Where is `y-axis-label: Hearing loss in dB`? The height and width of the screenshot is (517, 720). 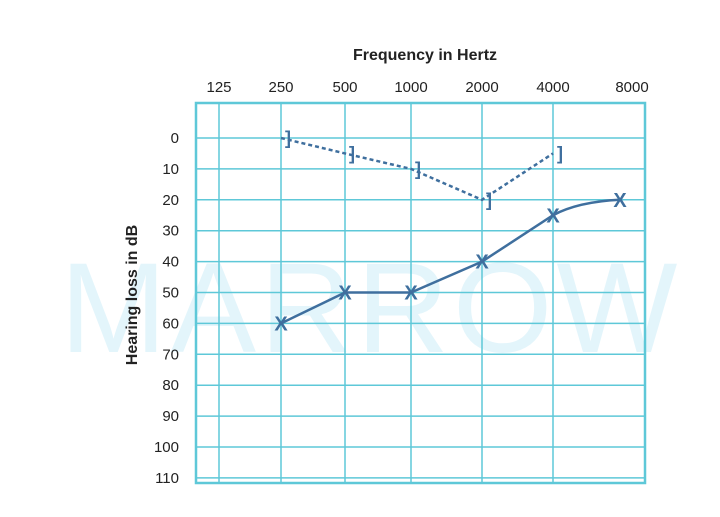
y-axis-label: Hearing loss in dB is located at coordinates (132, 295).